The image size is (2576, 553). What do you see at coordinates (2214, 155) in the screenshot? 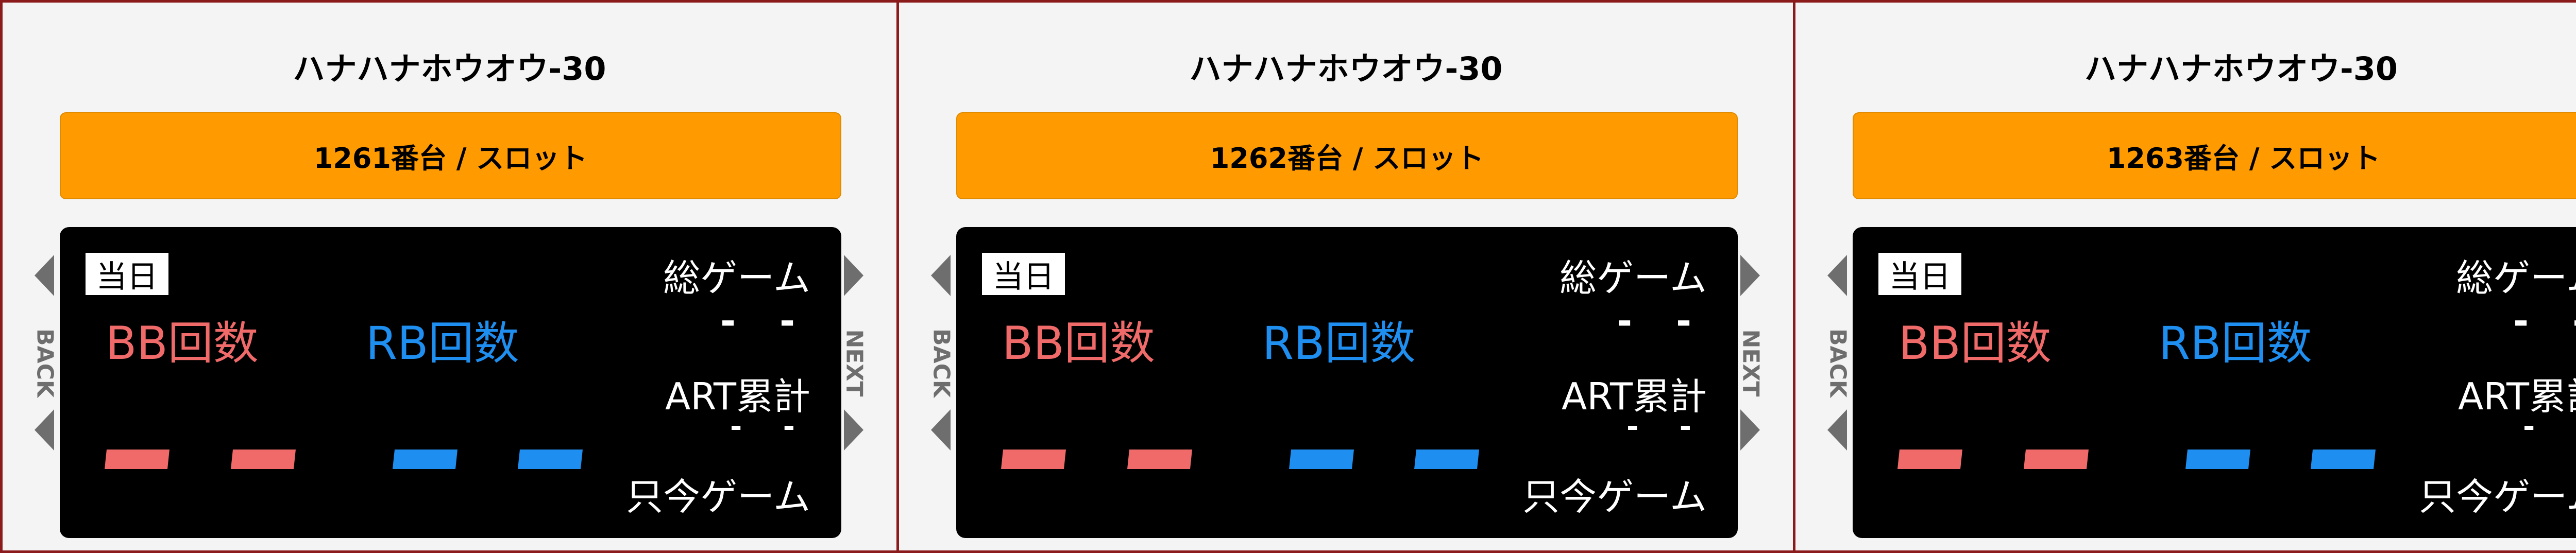
I see `machine-number-button: 1263番台 / スロット` at bounding box center [2214, 155].